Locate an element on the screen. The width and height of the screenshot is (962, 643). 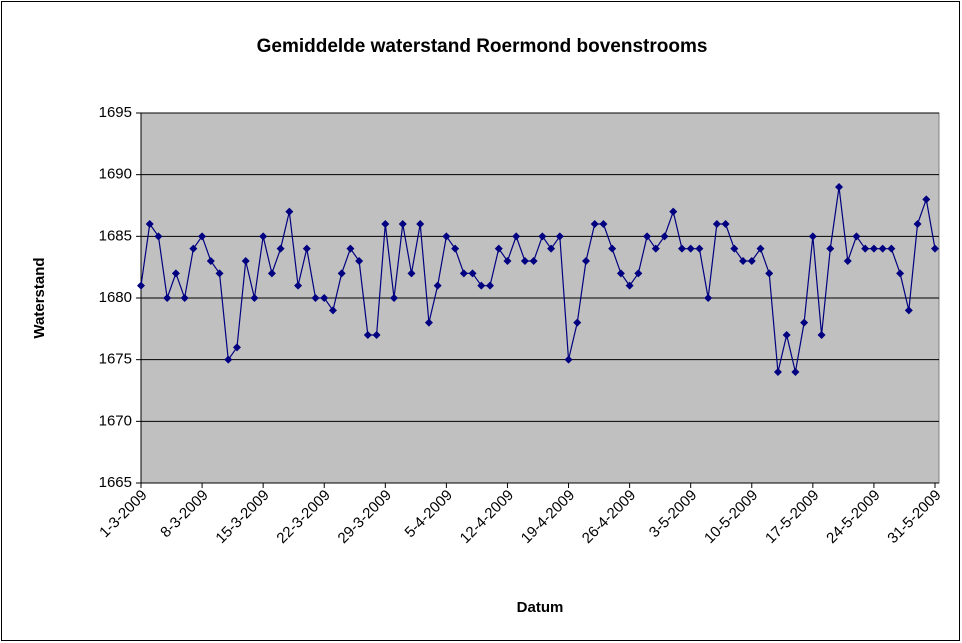
y-tick-label: 1685 is located at coordinates (115, 235).